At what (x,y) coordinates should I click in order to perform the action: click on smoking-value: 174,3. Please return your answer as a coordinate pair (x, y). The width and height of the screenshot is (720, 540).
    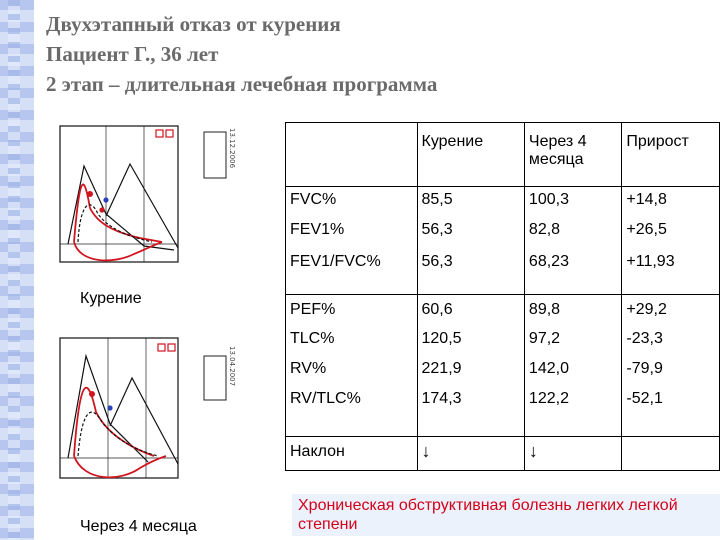
    Looking at the image, I should click on (470, 411).